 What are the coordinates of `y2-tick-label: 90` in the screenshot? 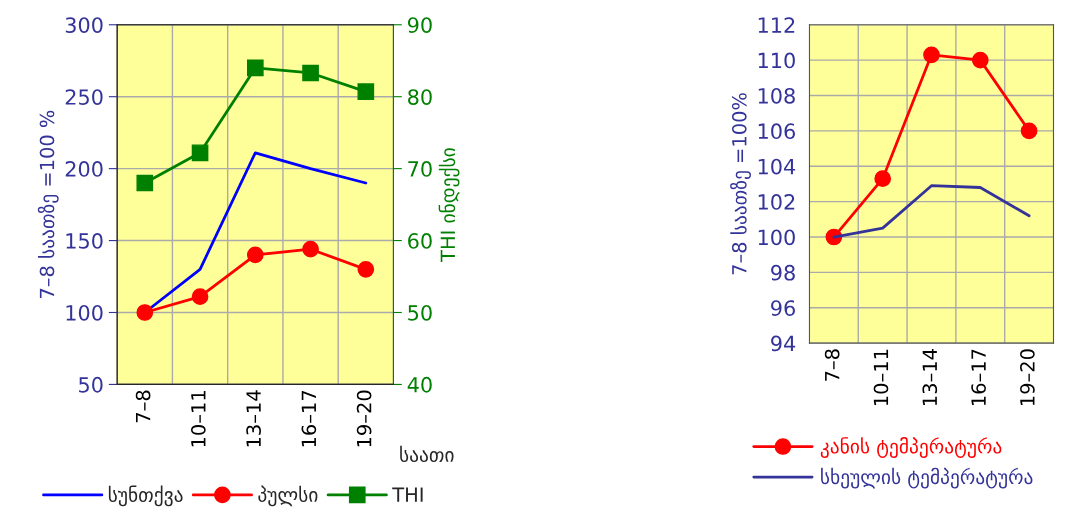 It's located at (419, 25).